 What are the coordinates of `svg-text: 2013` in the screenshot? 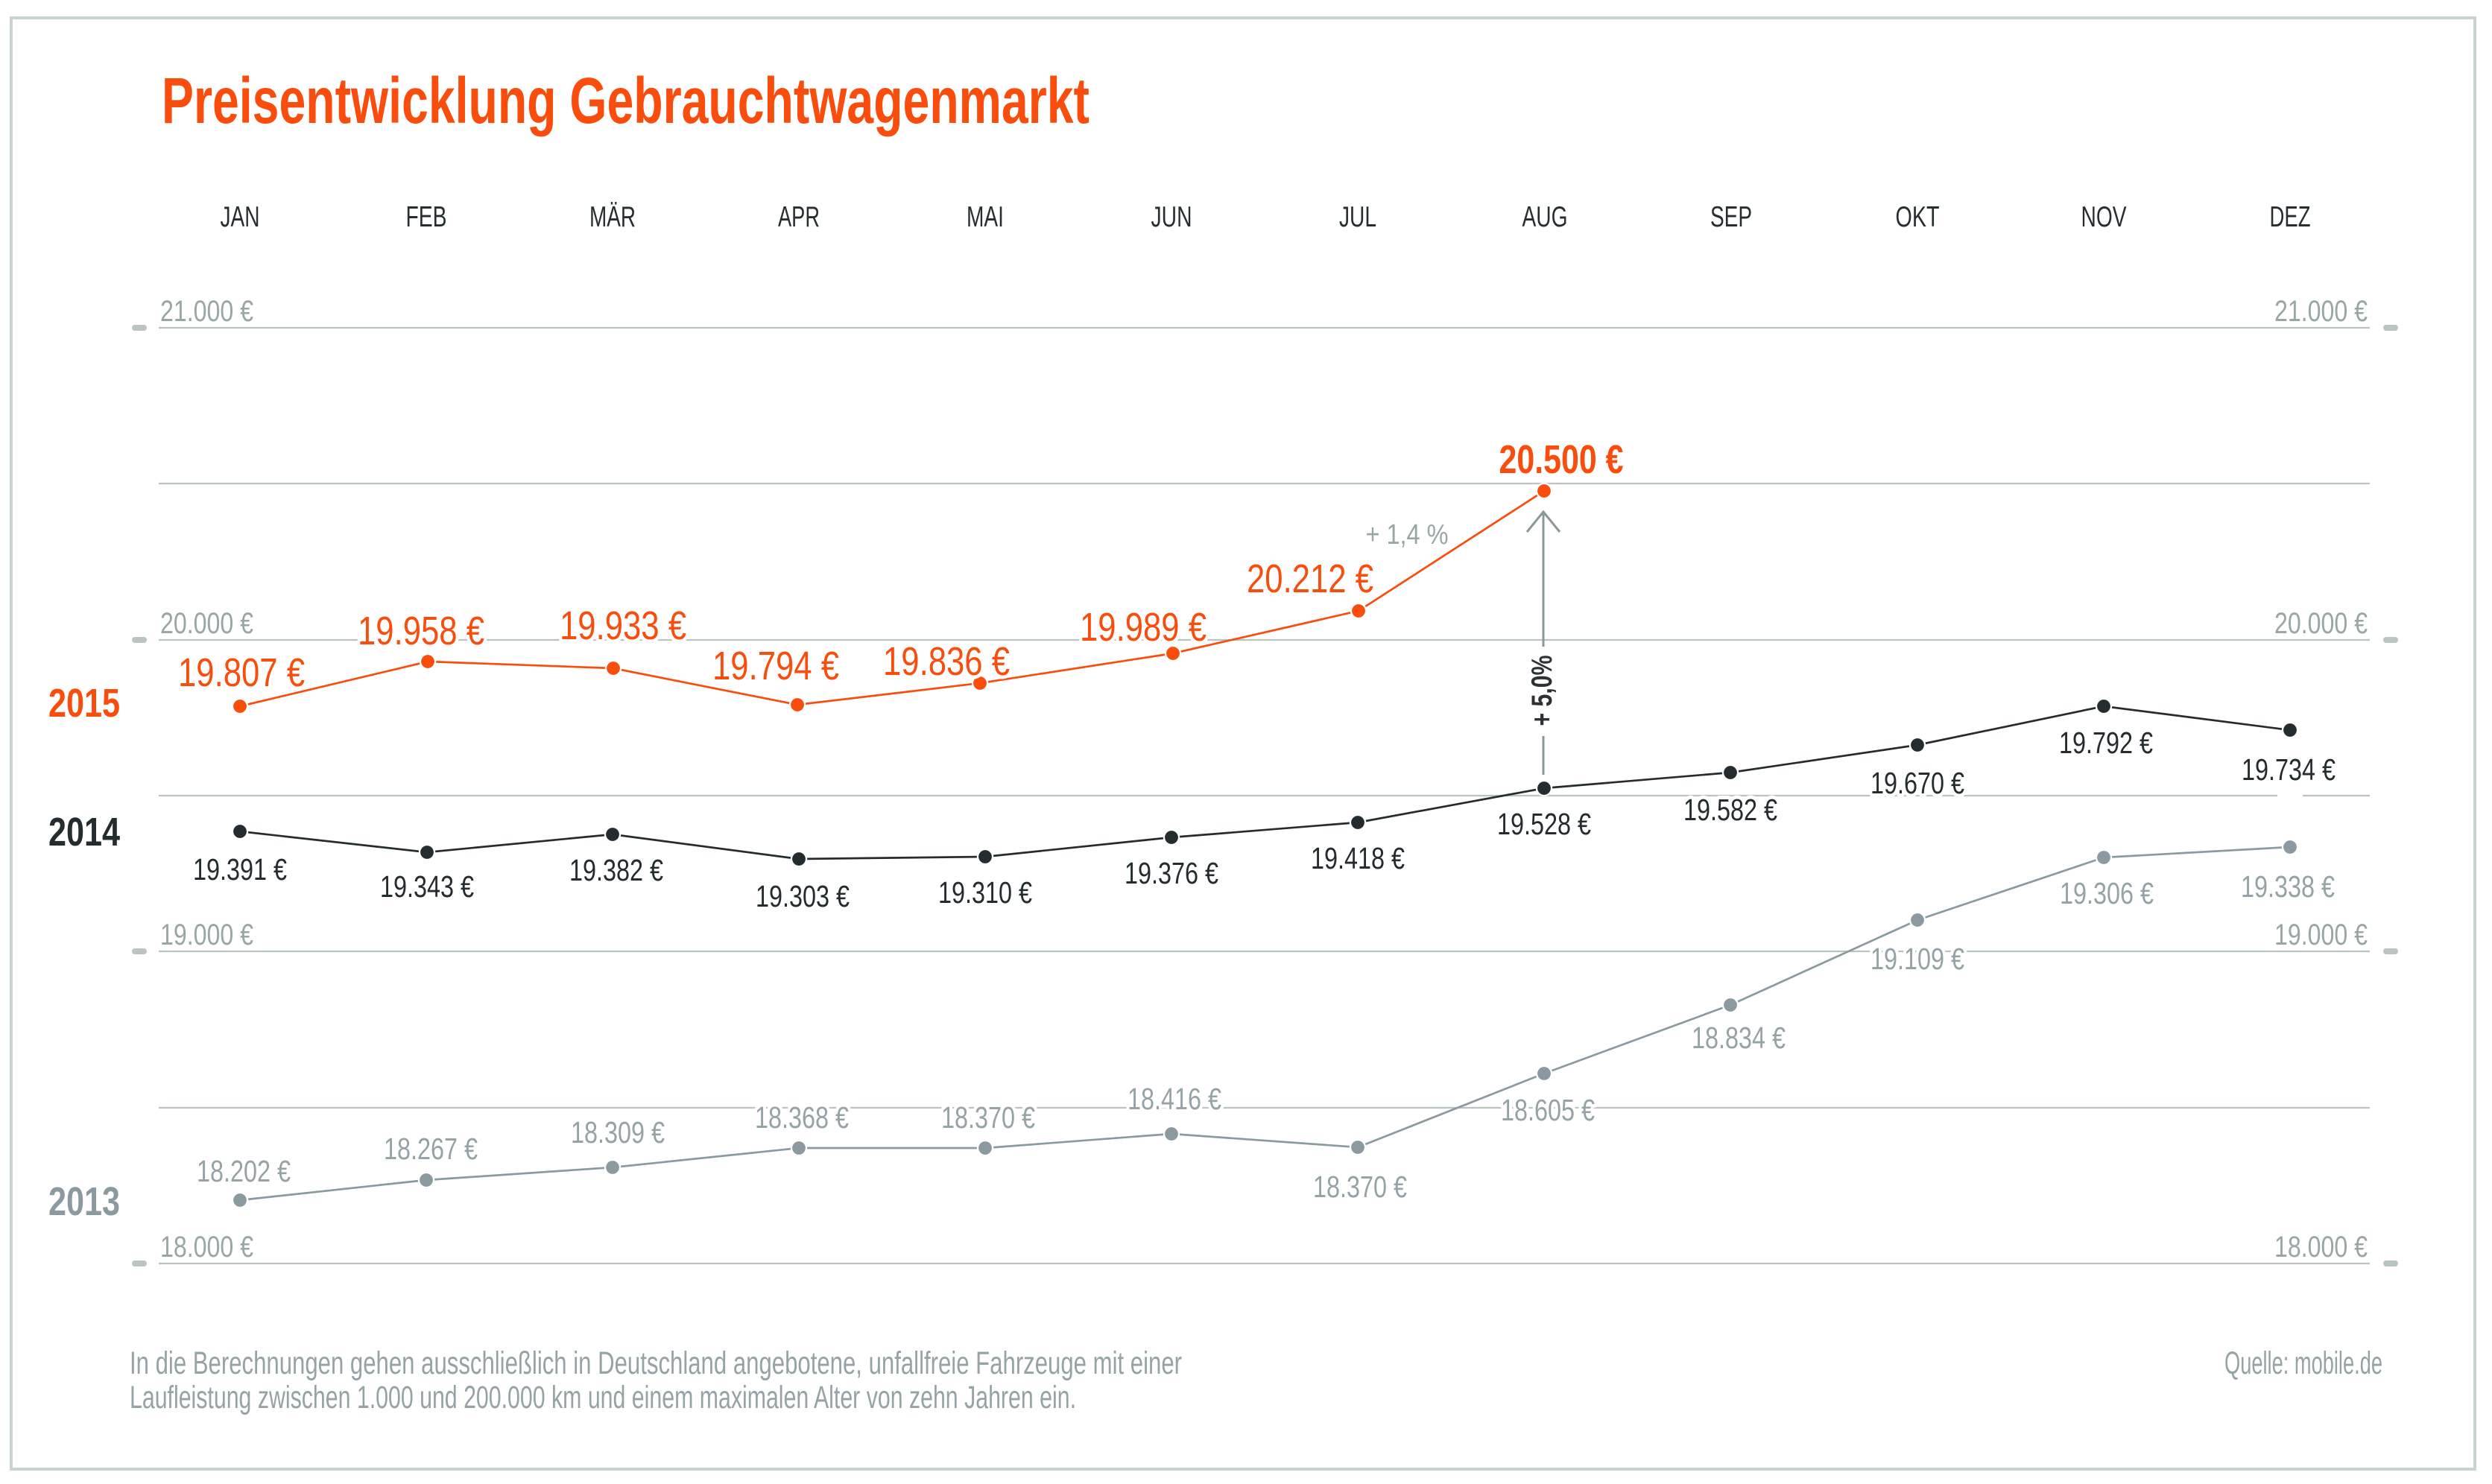 It's located at (84, 1201).